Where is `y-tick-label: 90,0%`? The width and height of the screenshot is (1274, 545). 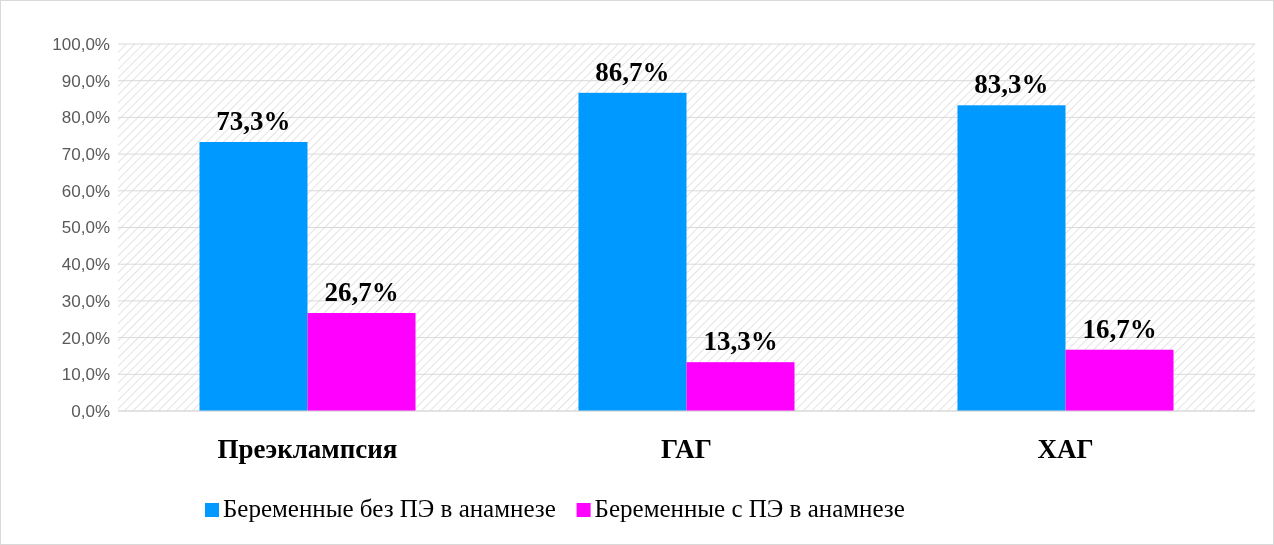 y-tick-label: 90,0% is located at coordinates (85, 81).